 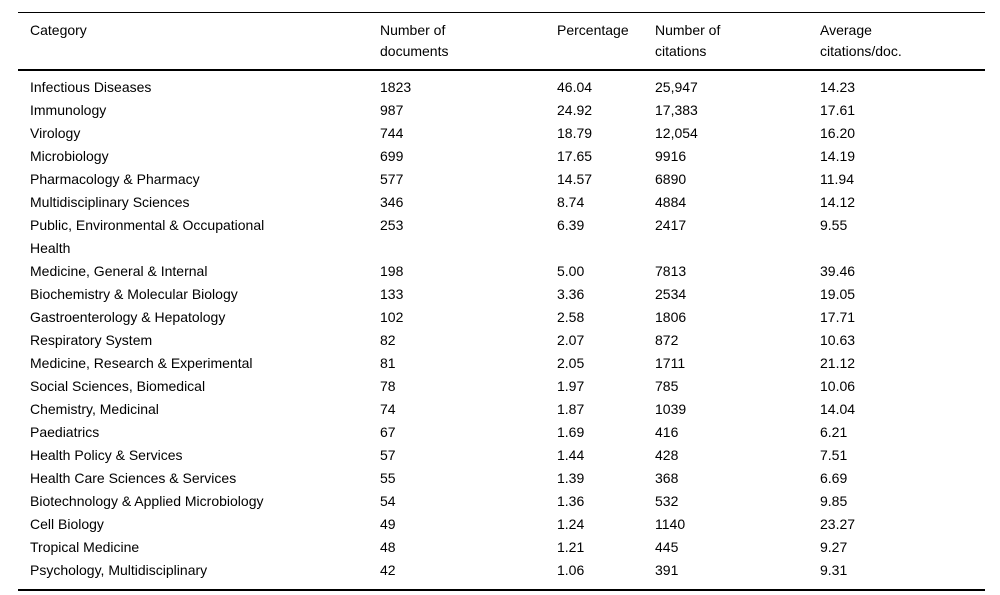 I want to click on cell-avg_citations: 9.31, so click(x=834, y=570).